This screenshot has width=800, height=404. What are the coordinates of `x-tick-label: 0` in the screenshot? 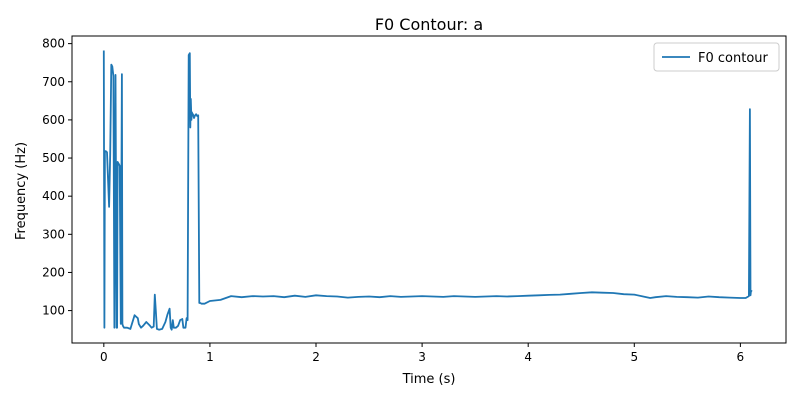 It's located at (104, 357).